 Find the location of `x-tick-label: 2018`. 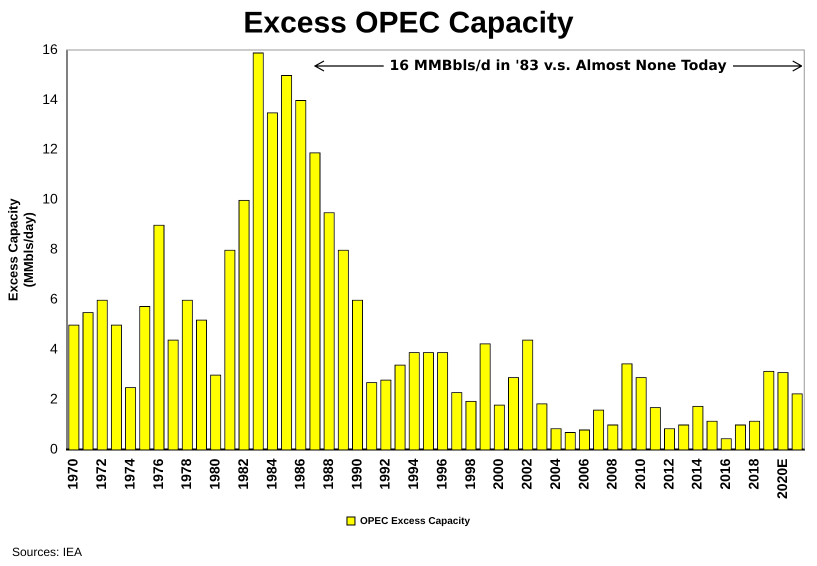

x-tick-label: 2018 is located at coordinates (753, 474).